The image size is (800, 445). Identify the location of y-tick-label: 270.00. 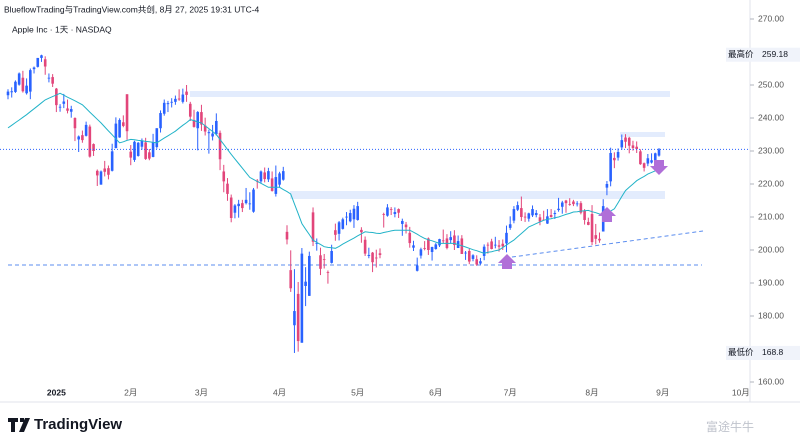
(771, 18).